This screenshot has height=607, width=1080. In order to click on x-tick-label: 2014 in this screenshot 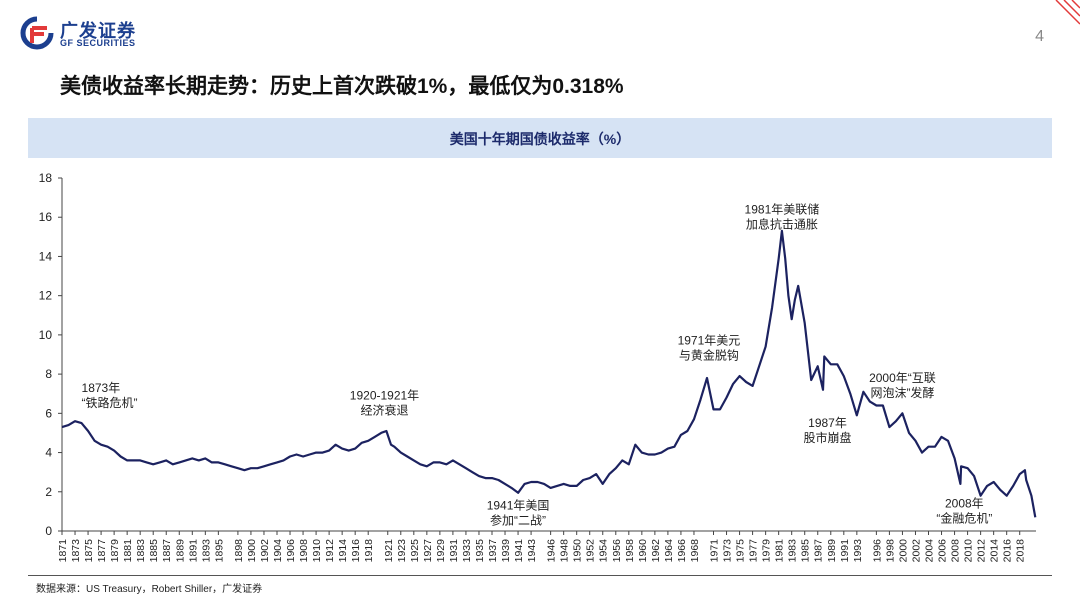, I will do `click(995, 551)`.